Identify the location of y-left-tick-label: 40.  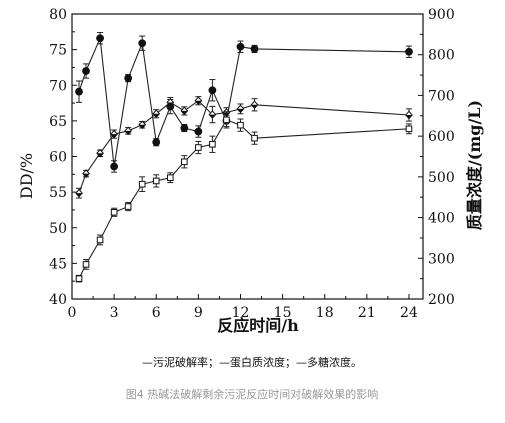
(58, 300).